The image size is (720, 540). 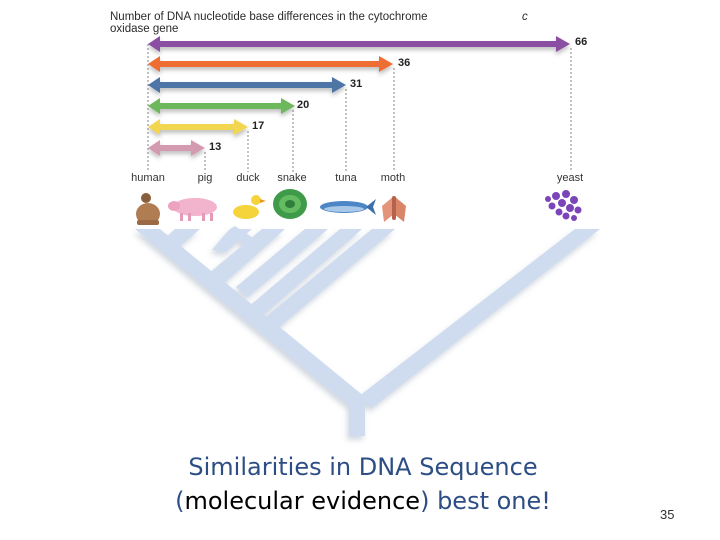 What do you see at coordinates (221, 106) in the screenshot?
I see `arrow-snake` at bounding box center [221, 106].